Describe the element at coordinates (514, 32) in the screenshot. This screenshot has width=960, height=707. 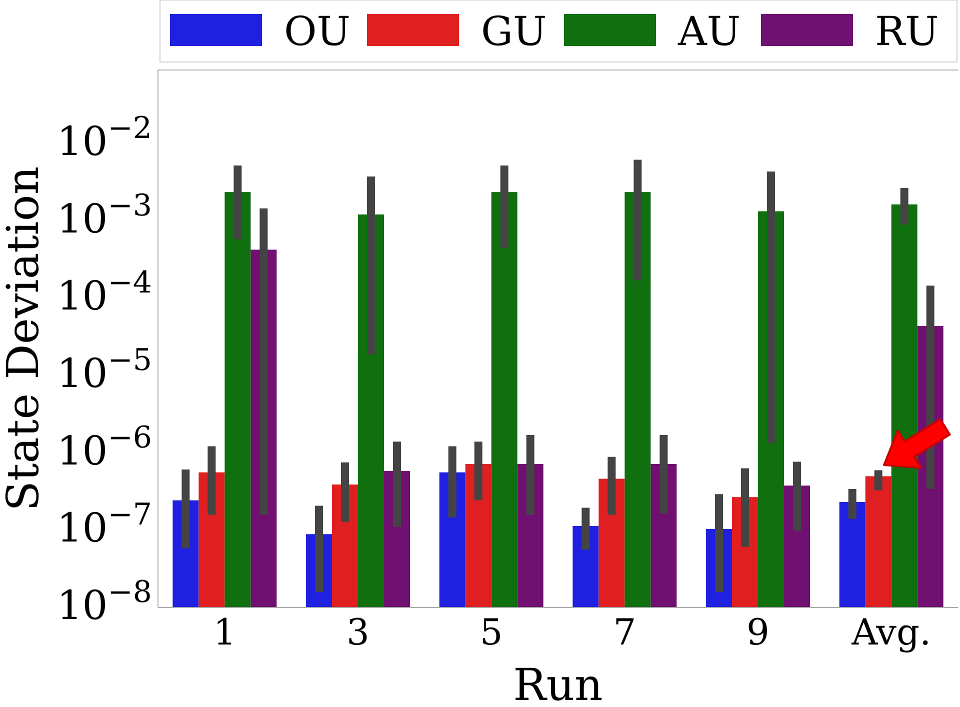
I see `legend-label: GU` at that location.